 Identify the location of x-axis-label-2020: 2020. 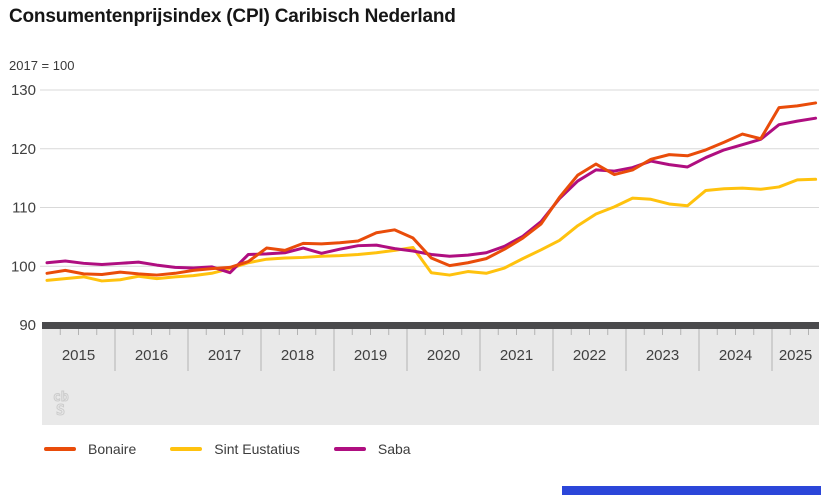
(443, 355).